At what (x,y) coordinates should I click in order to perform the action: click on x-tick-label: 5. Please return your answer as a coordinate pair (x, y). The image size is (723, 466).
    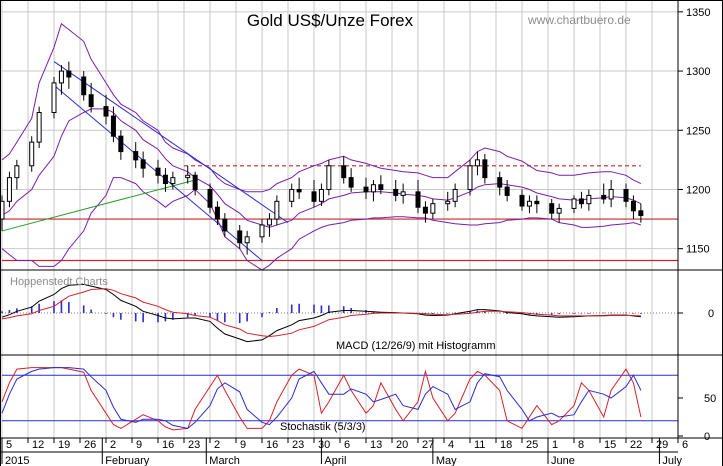
    Looking at the image, I should click on (9, 445).